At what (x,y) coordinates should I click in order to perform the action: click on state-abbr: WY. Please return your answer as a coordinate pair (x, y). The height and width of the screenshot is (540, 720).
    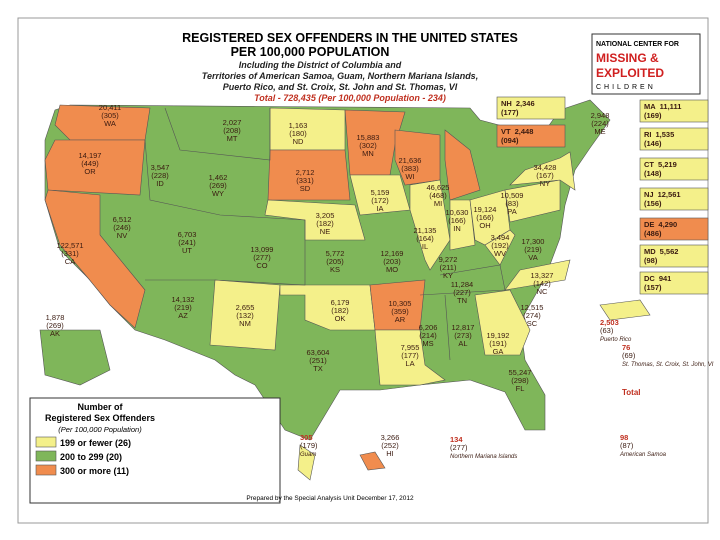
    Looking at the image, I should click on (218, 193).